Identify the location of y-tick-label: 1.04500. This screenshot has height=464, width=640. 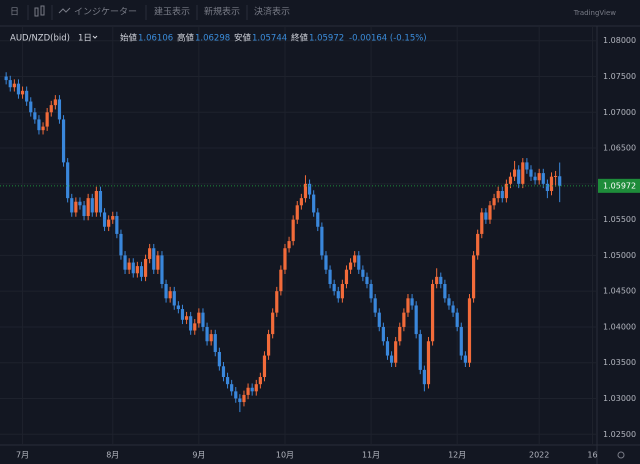
(619, 291).